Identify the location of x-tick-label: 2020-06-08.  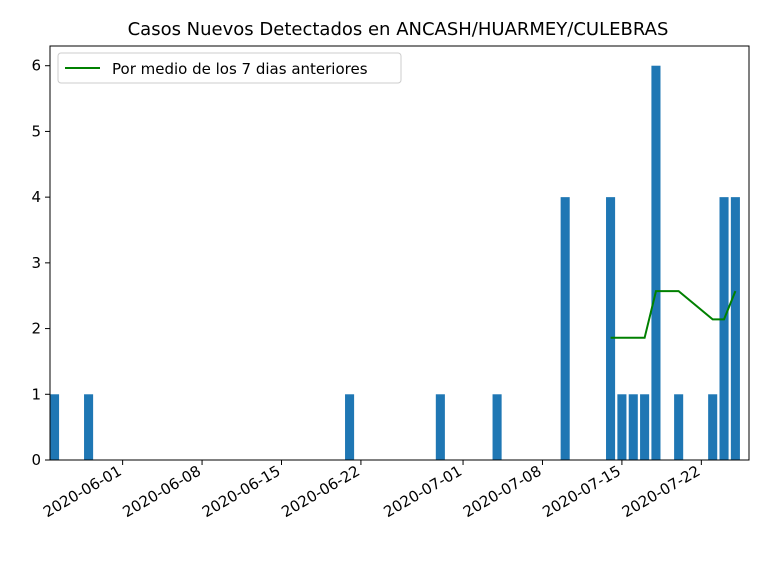
(162, 491).